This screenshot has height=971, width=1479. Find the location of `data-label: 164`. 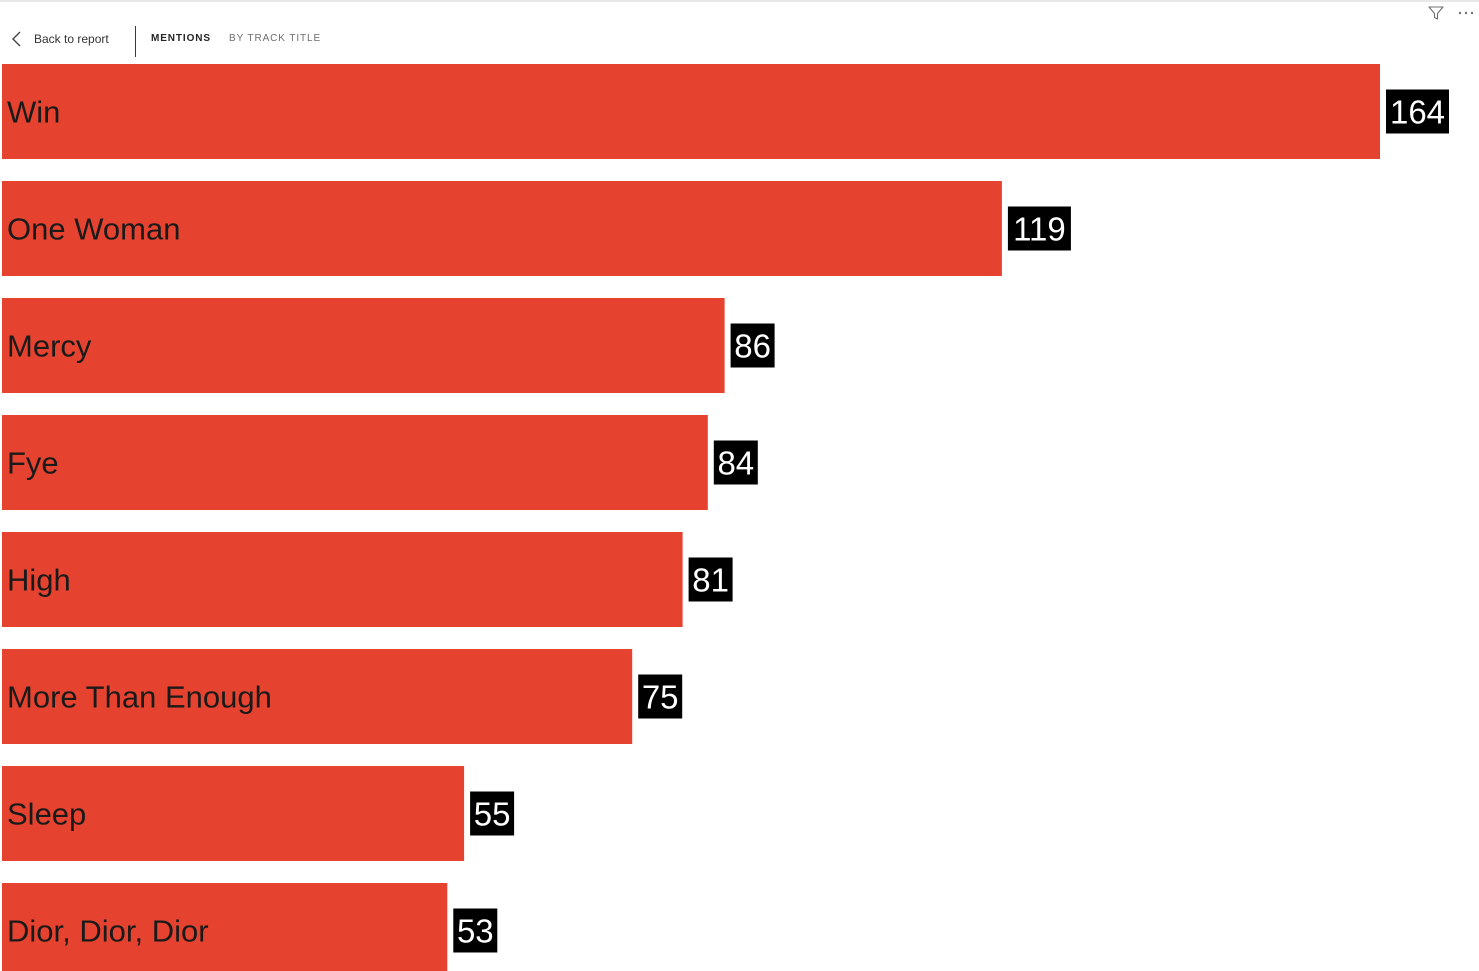

data-label: 164 is located at coordinates (1417, 112).